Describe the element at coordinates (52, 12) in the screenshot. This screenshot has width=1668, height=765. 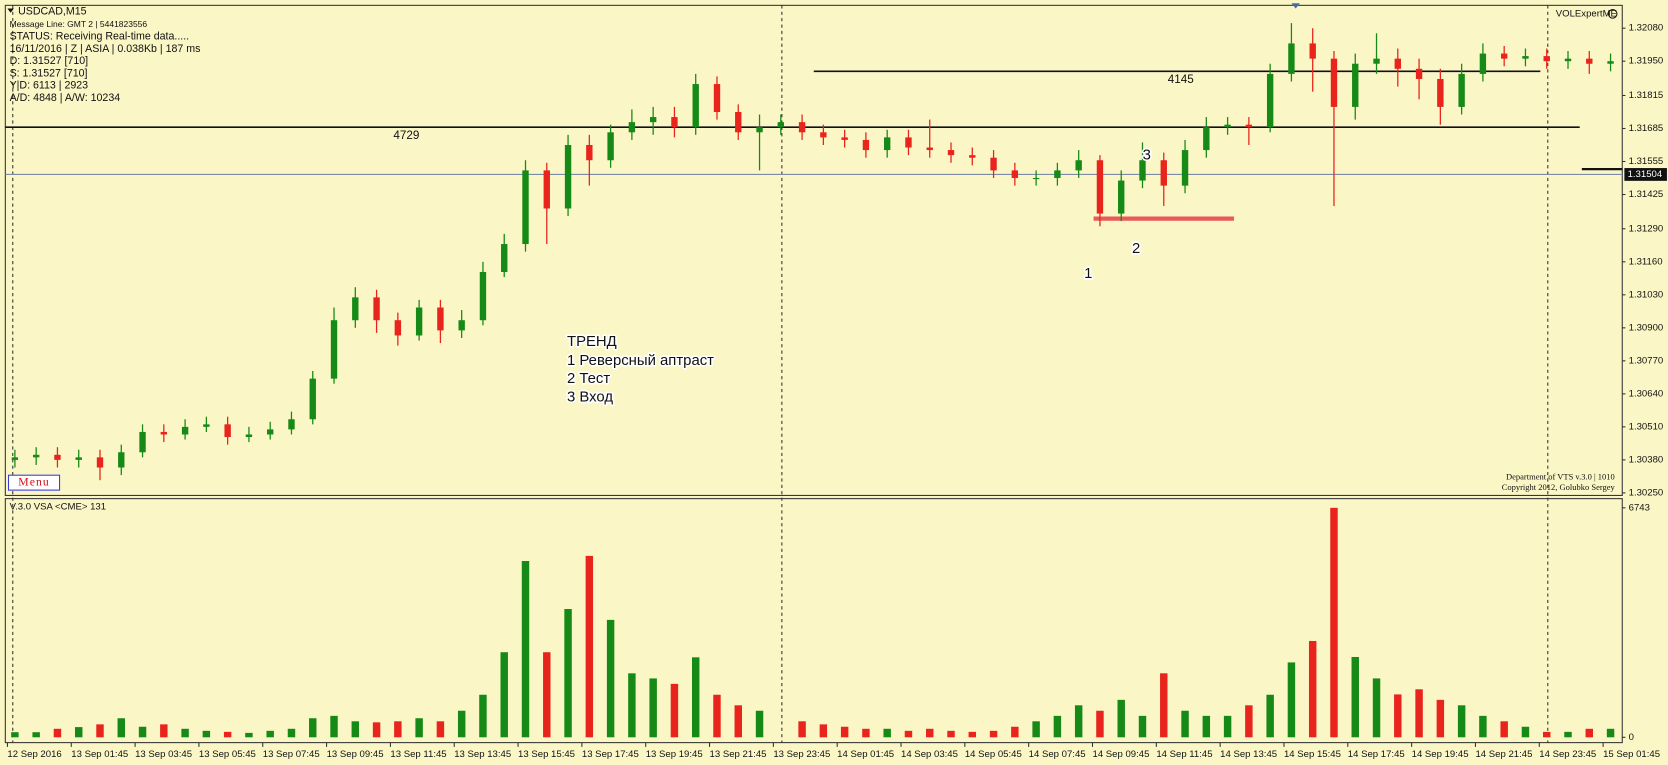
I see `symbol-title: USDCAD,M15` at that location.